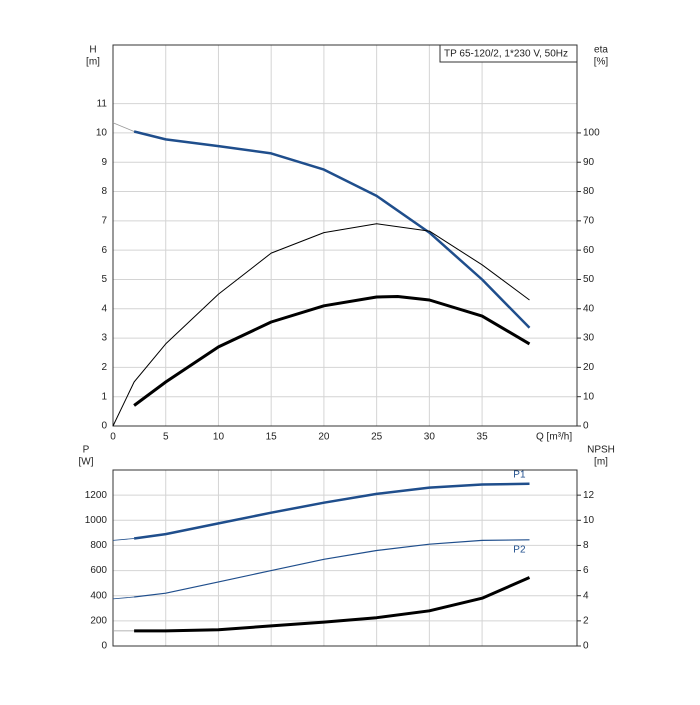 The width and height of the screenshot is (700, 705). Describe the element at coordinates (589, 279) in the screenshot. I see `y2-tick-label: 50` at that location.